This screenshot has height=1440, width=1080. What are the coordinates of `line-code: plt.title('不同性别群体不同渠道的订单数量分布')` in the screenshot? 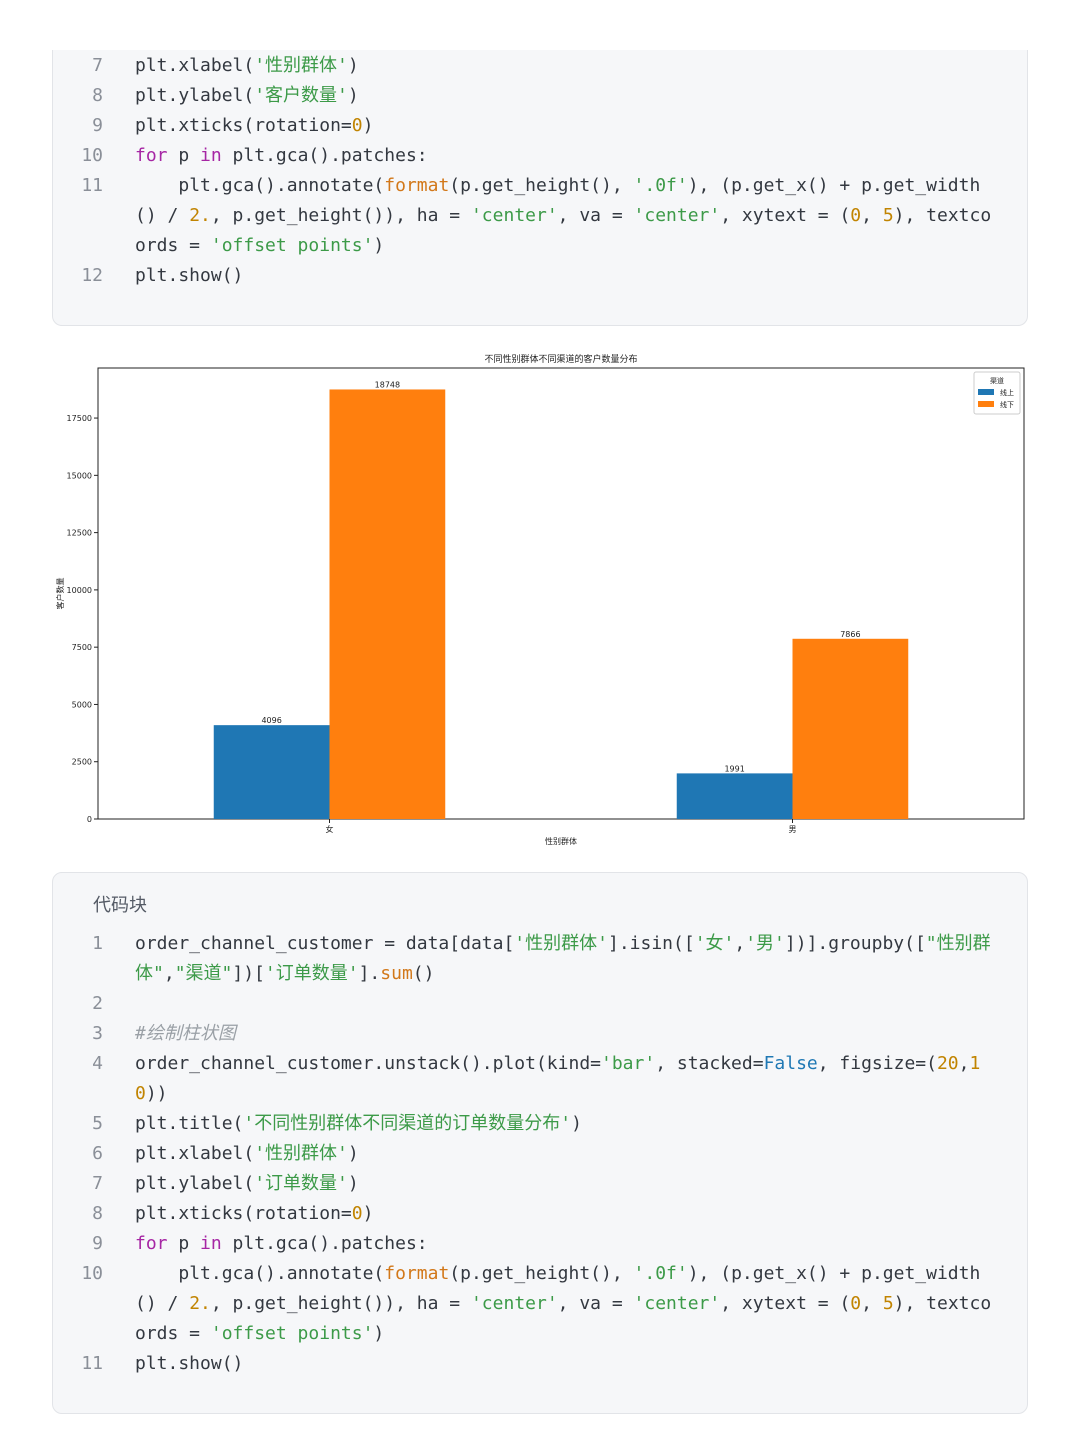 It's located at (565, 1124).